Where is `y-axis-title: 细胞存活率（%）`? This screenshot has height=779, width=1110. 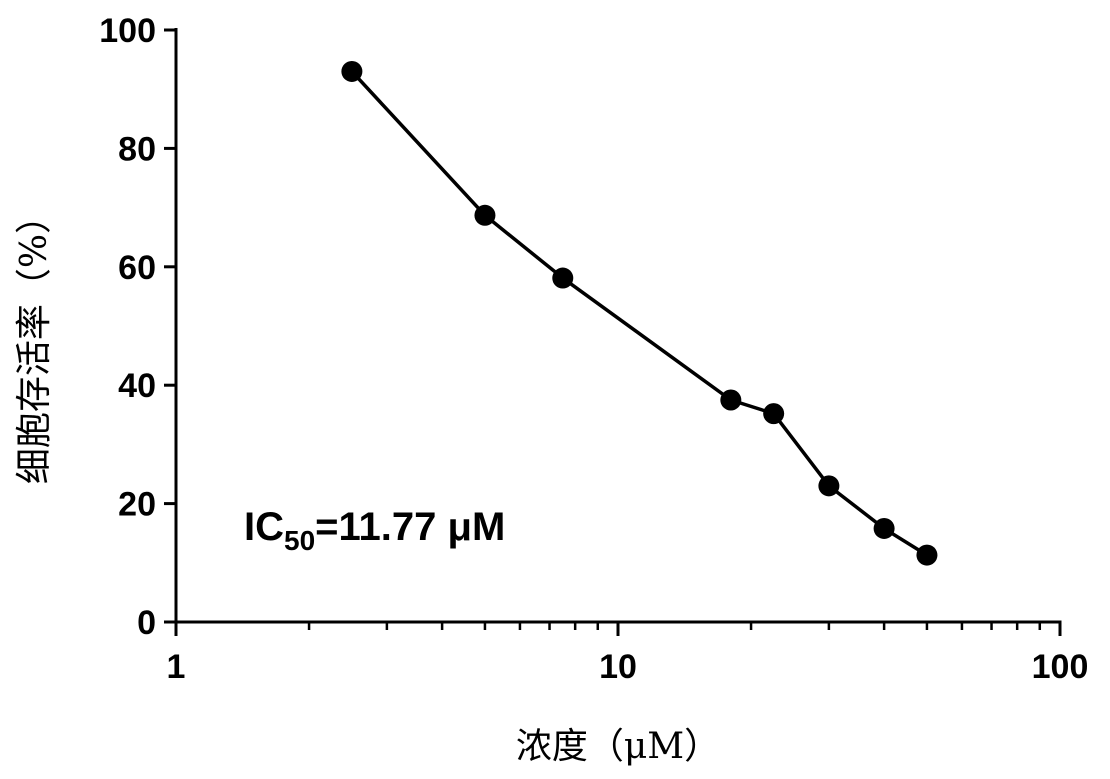 y-axis-title: 细胞存活率（%） is located at coordinates (34, 341).